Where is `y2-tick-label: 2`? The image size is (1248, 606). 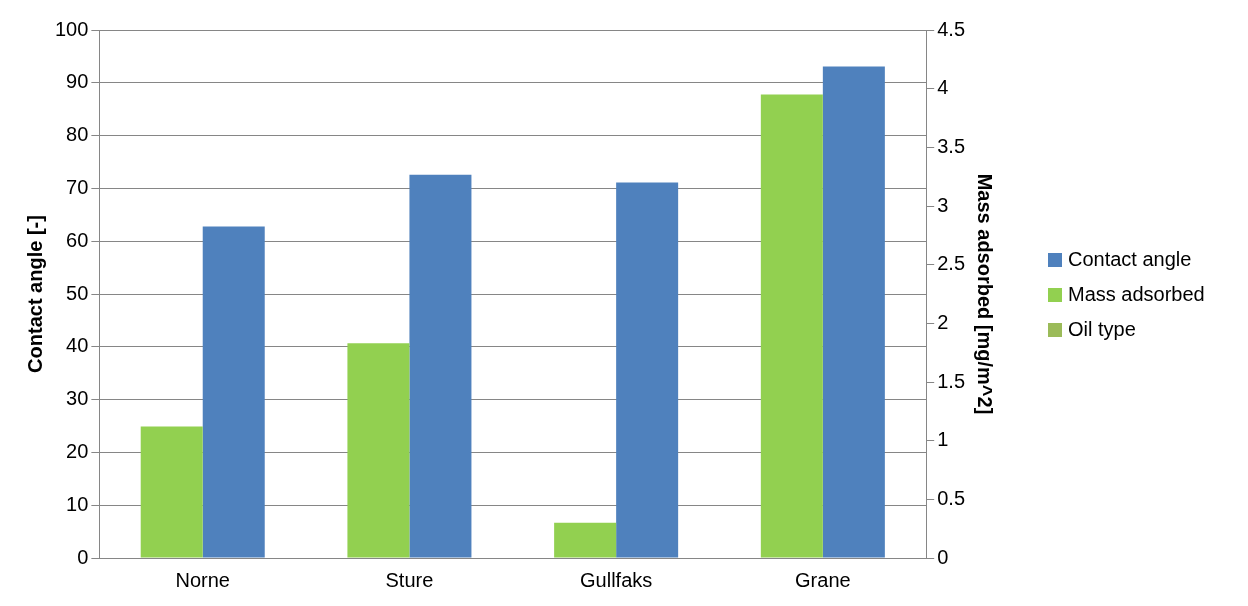 y2-tick-label: 2 is located at coordinates (943, 321).